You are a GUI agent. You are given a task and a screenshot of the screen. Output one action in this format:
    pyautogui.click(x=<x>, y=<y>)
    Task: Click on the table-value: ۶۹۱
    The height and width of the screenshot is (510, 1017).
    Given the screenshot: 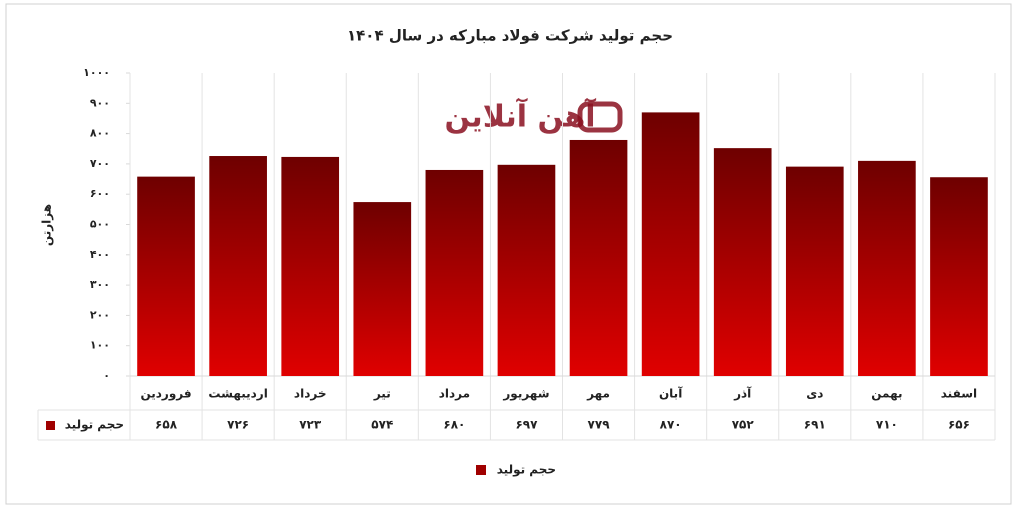 What is the action you would take?
    pyautogui.click(x=815, y=425)
    